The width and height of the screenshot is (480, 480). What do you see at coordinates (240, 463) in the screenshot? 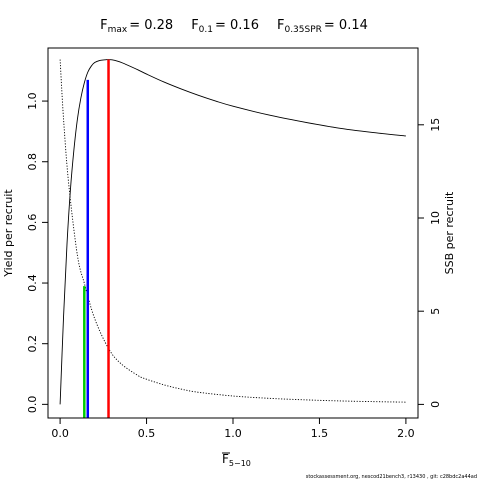
I see `x-axis-label-sub: 5−10` at bounding box center [240, 463].